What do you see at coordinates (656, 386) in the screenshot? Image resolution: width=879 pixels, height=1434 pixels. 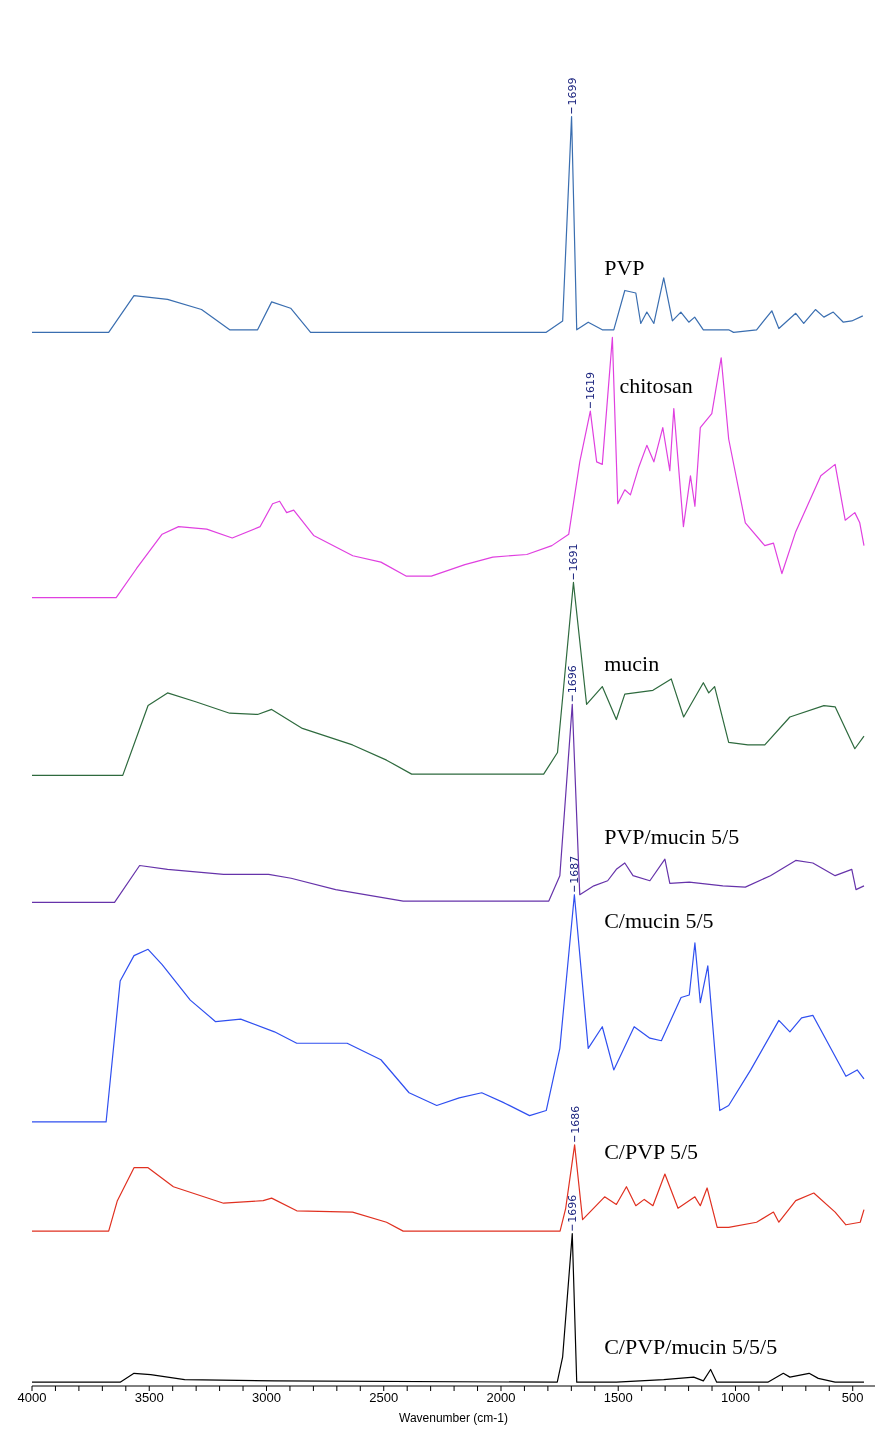 I see `series-label: chitosan` at bounding box center [656, 386].